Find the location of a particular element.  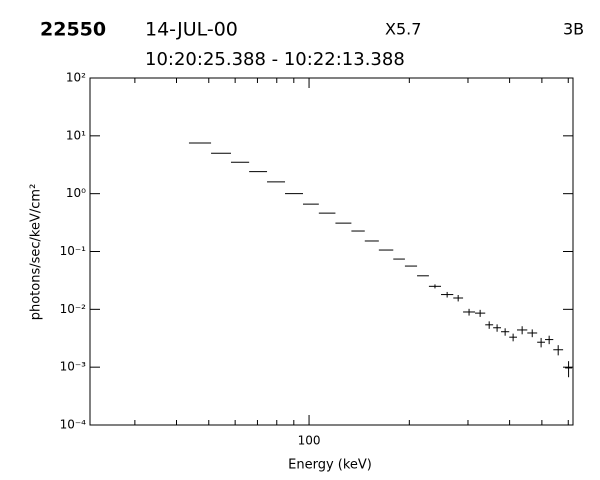

y-tick-label: 10⁻⁴ is located at coordinates (73, 425).